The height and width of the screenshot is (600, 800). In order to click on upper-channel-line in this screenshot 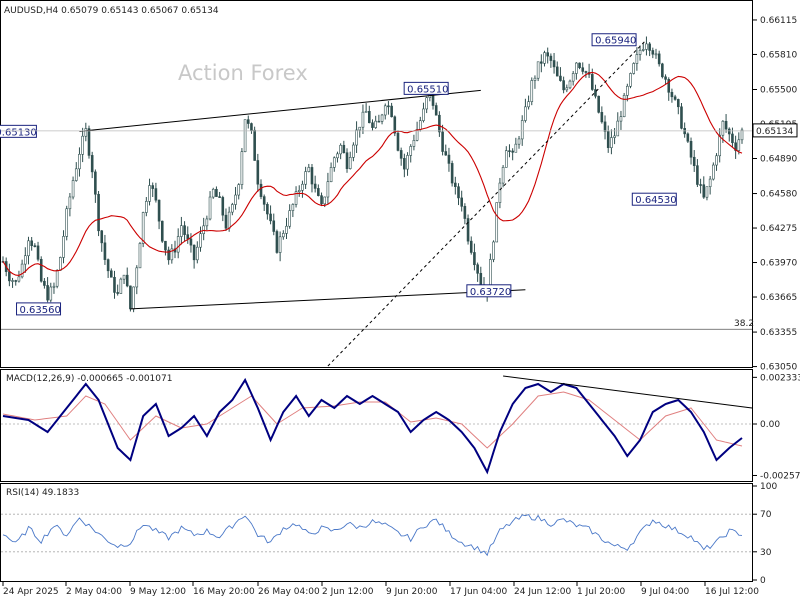, I will do `click(280, 110)`.